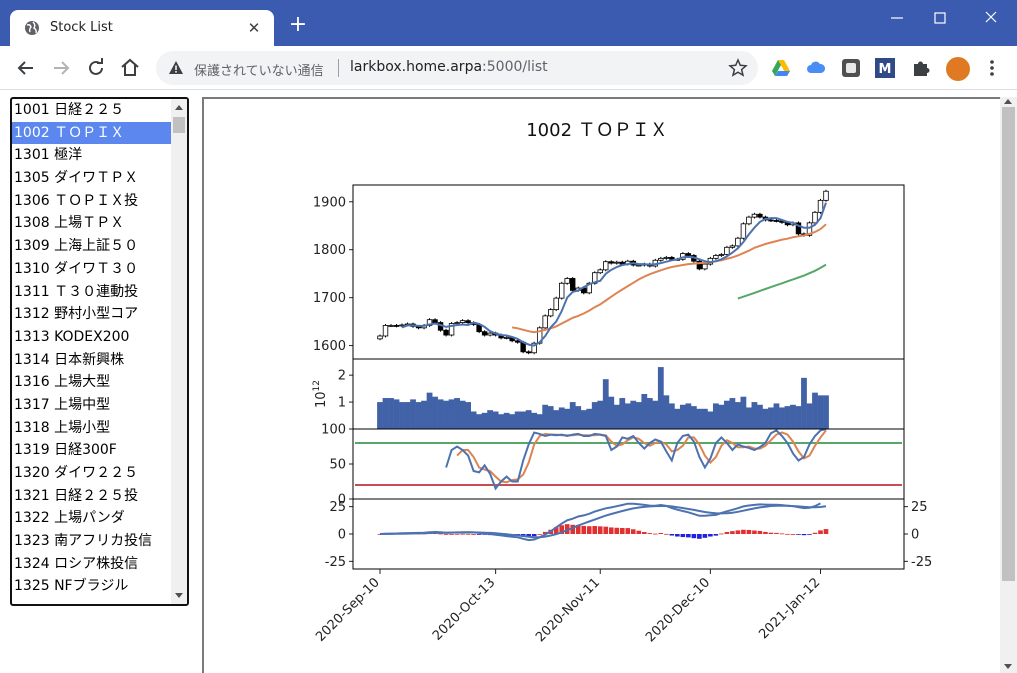 The image size is (1017, 673). What do you see at coordinates (69, 518) in the screenshot?
I see `stock-list-item: 1322 上場パンダ` at bounding box center [69, 518].